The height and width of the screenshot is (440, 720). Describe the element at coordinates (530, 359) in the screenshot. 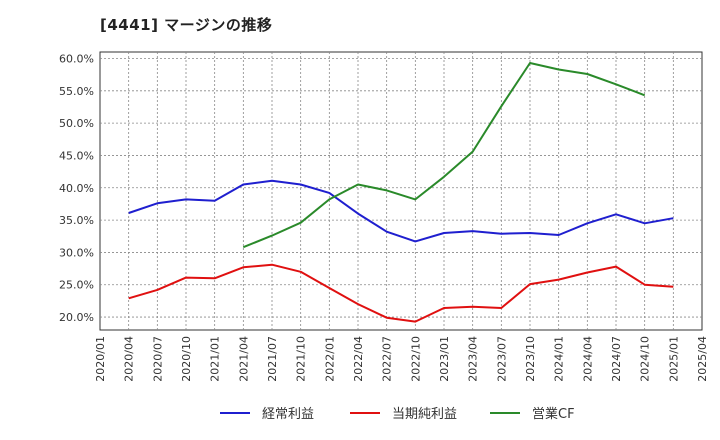

I see `x-tick-label: 2023/10` at that location.